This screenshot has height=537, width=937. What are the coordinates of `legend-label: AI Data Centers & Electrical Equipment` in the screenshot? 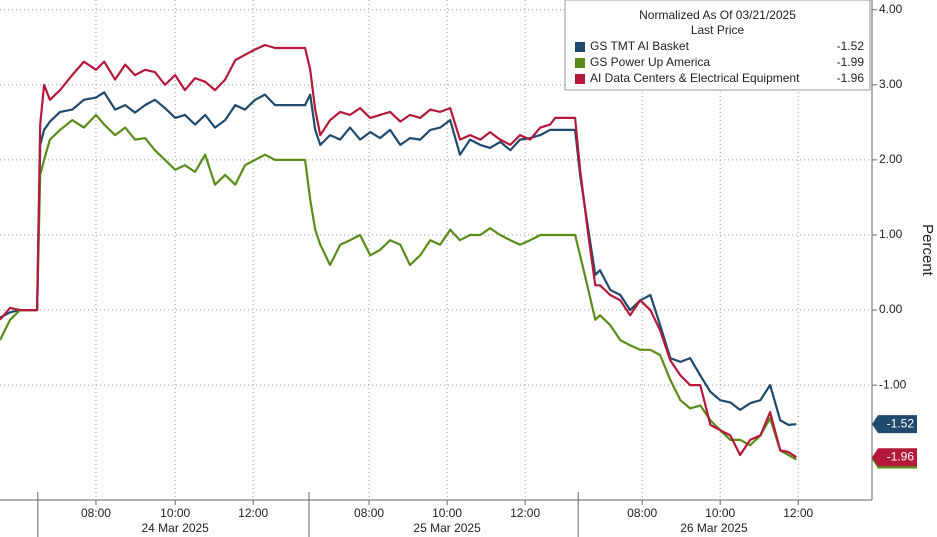 It's located at (695, 78).